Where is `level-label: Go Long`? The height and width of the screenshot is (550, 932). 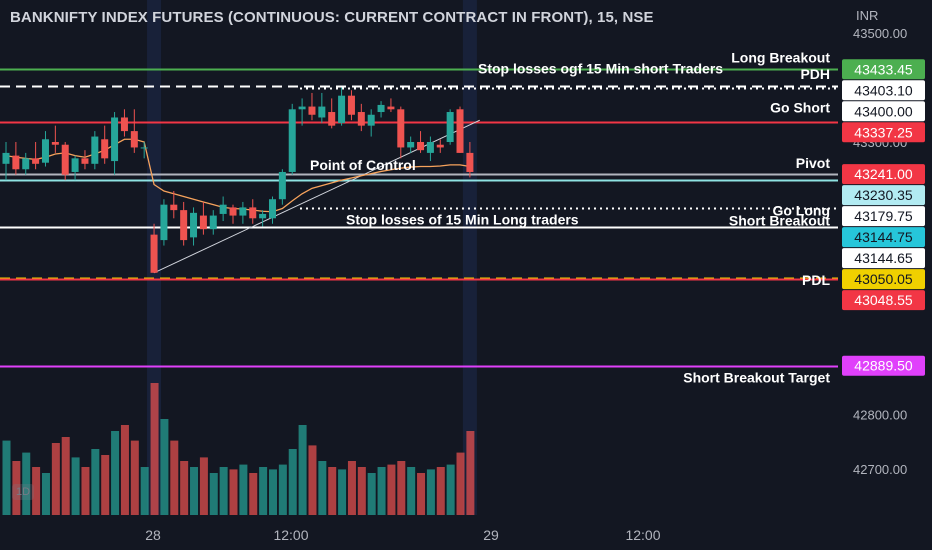 level-label: Go Long is located at coordinates (801, 211).